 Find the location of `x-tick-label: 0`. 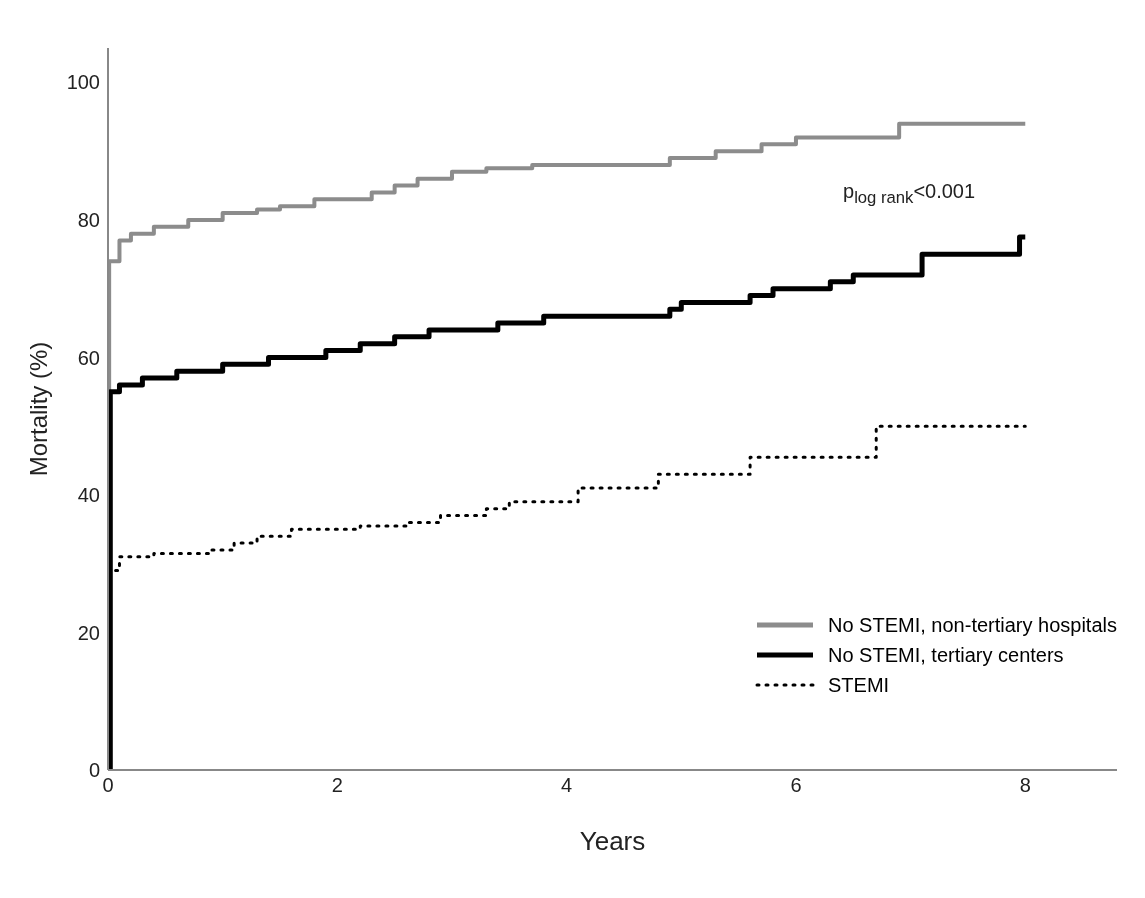

x-tick-label: 0 is located at coordinates (108, 785).